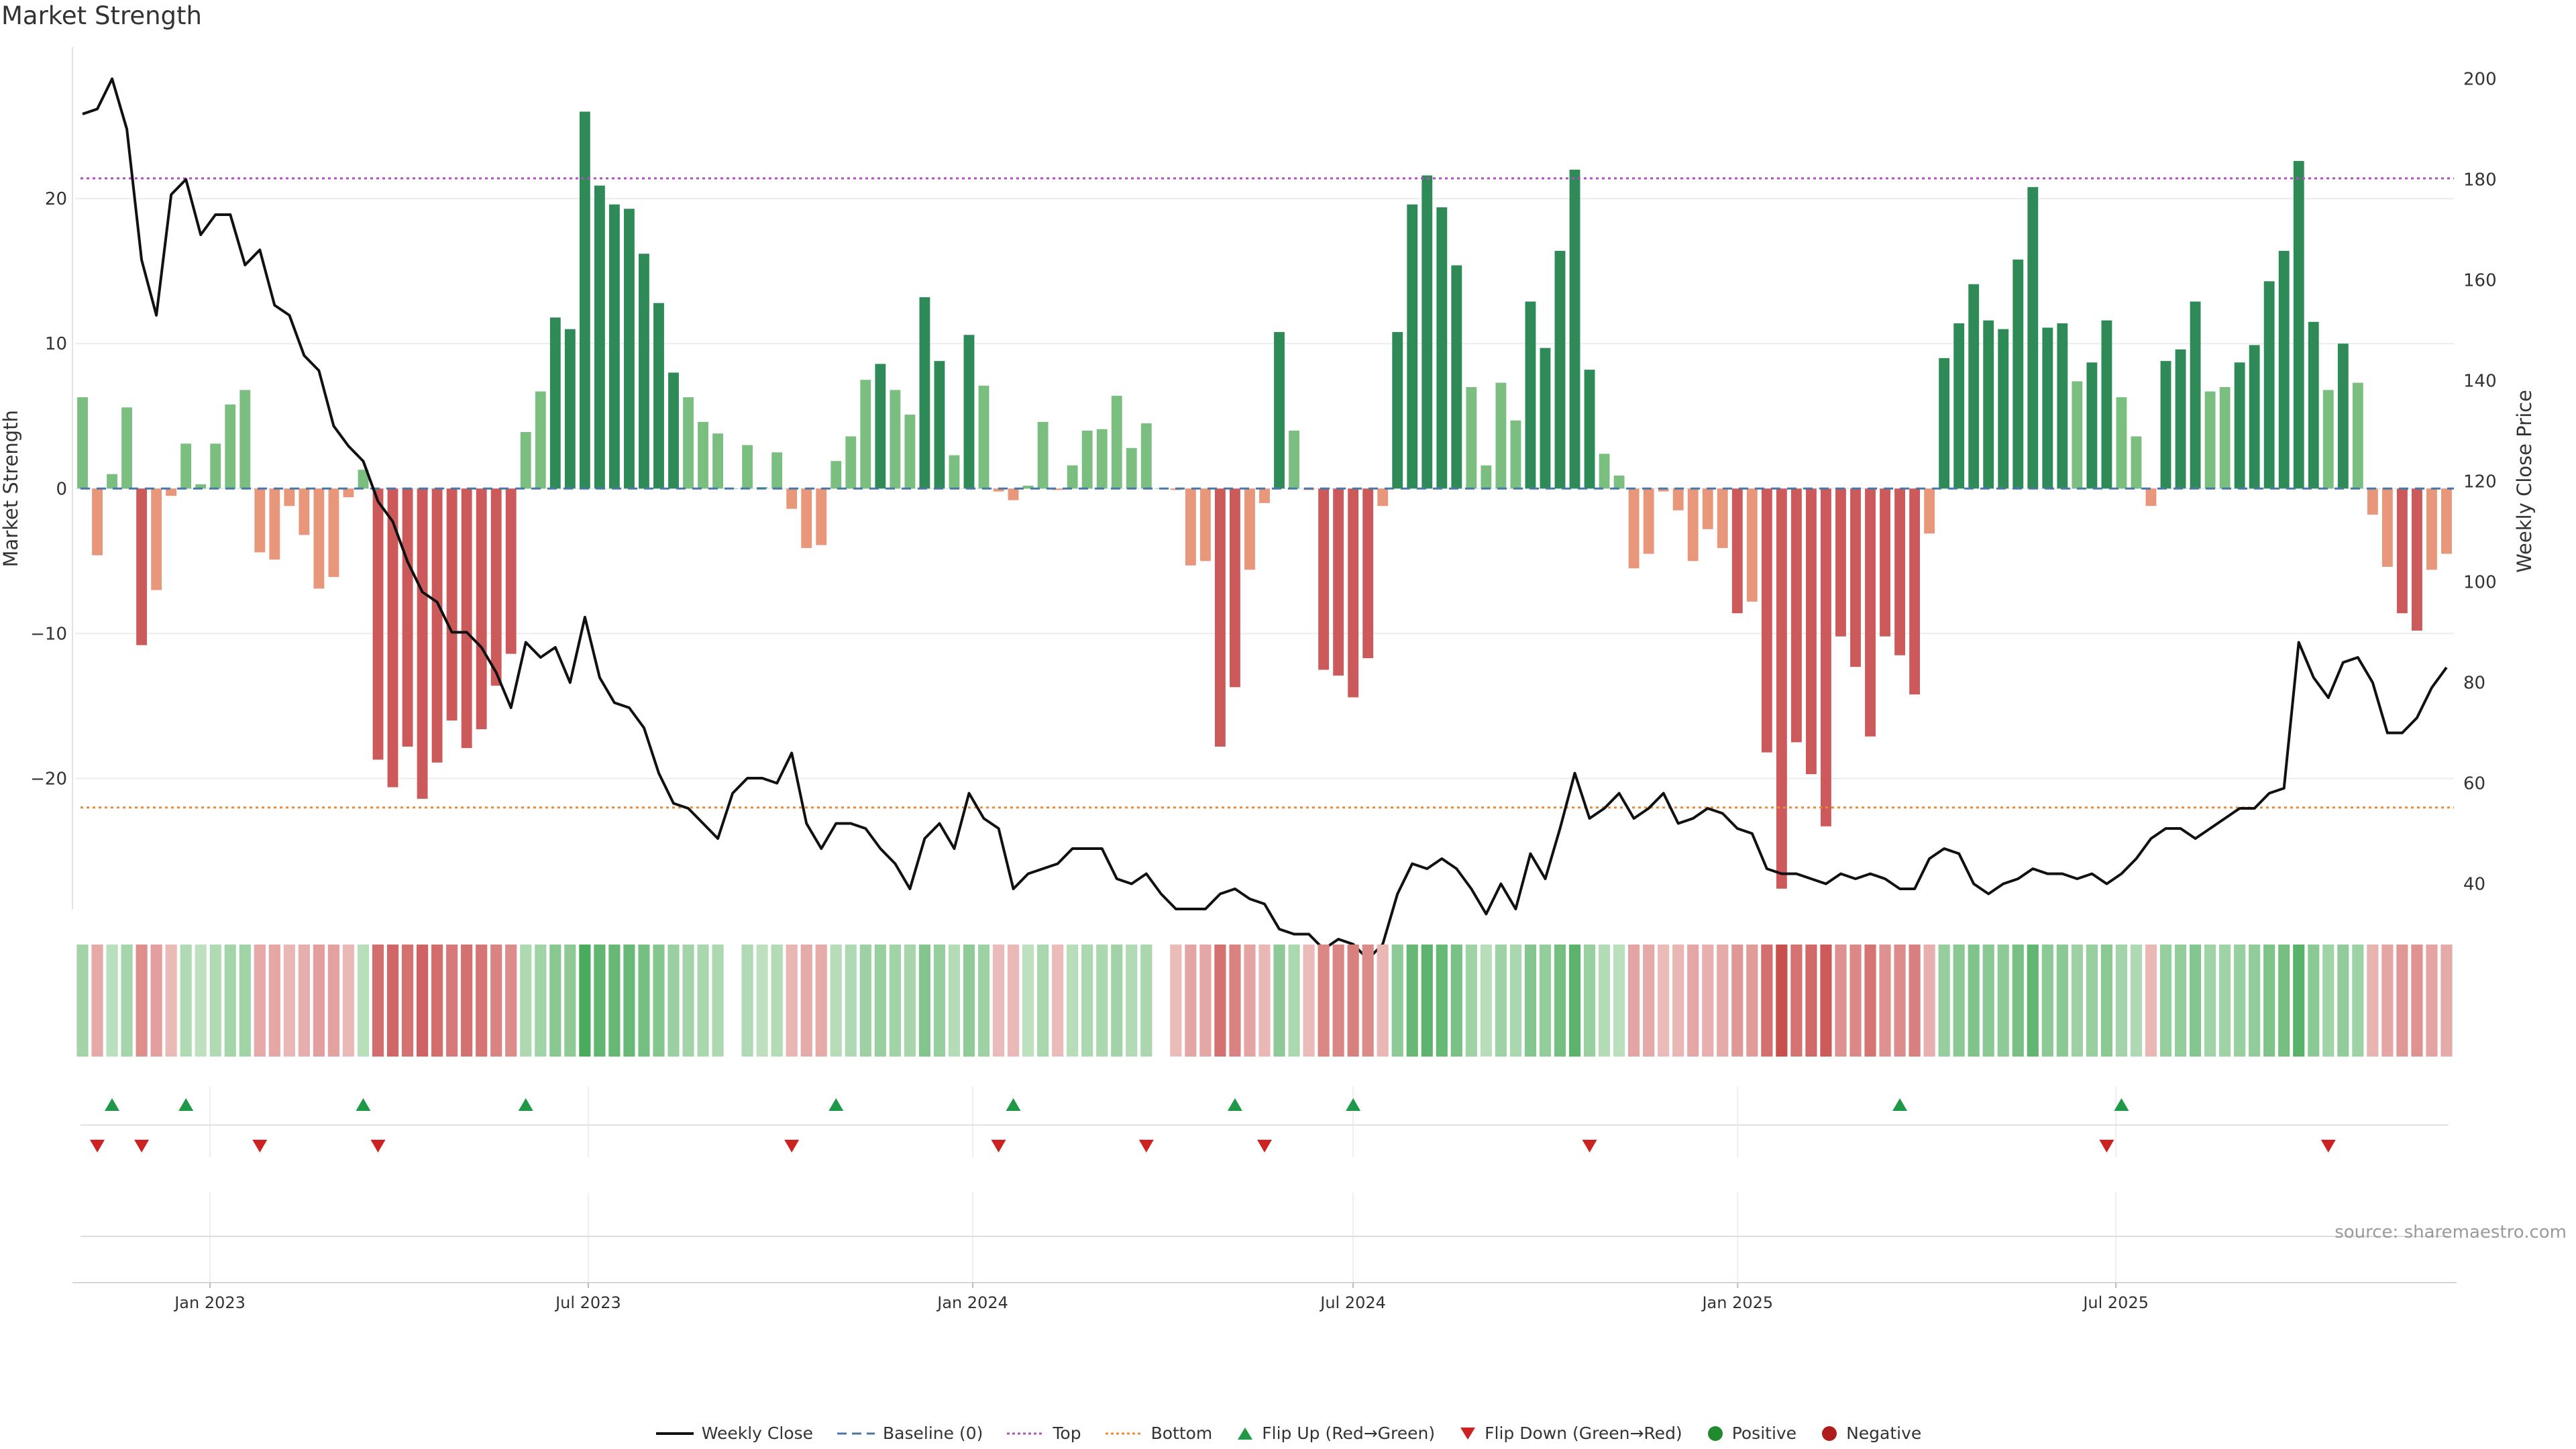  I want to click on legend-item: Bottom, so click(1158, 1433).